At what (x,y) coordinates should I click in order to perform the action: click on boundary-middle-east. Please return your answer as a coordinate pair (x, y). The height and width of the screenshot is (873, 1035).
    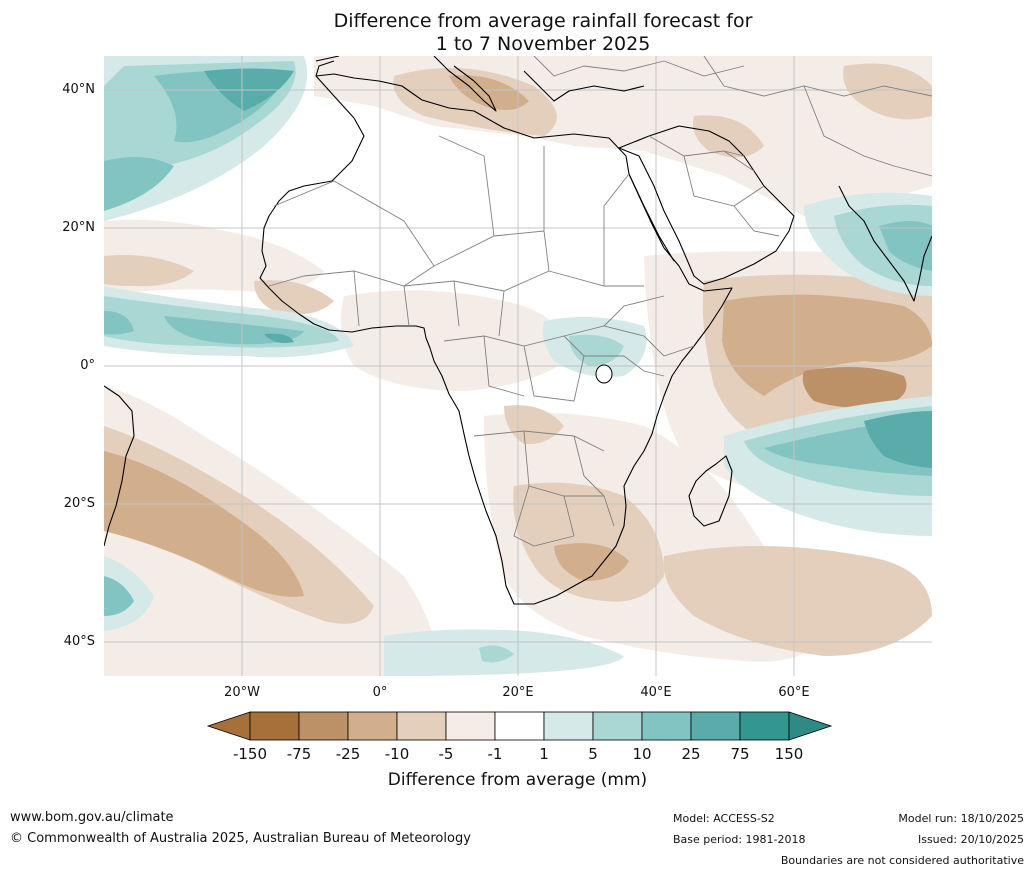
    Looking at the image, I should click on (714, 186).